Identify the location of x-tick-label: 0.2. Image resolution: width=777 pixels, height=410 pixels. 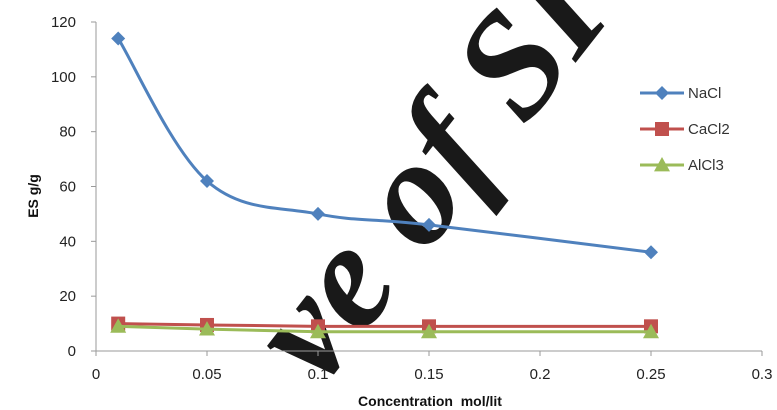
(540, 374).